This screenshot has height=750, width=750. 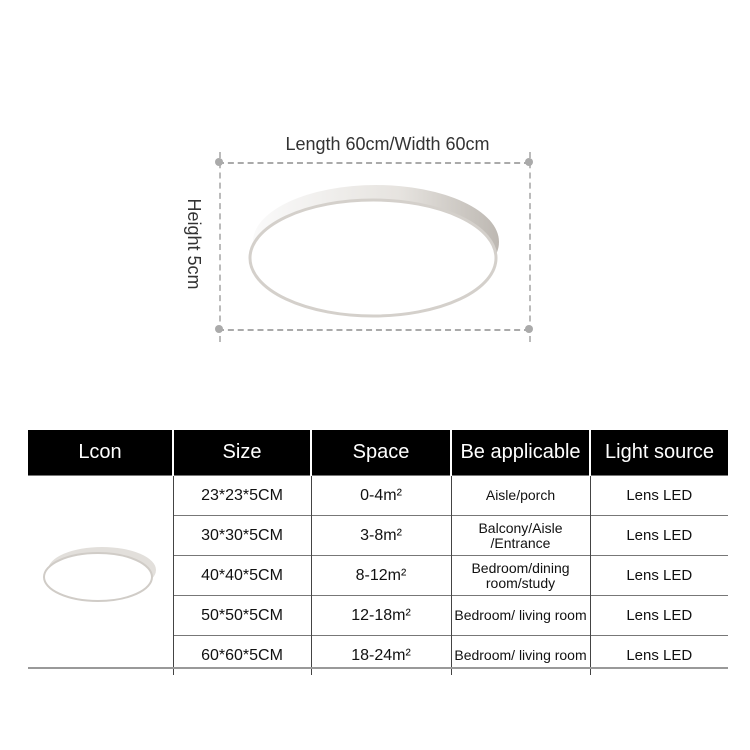 I want to click on applicable-cell: Balcony/Aisle /Entrance, so click(x=520, y=535).